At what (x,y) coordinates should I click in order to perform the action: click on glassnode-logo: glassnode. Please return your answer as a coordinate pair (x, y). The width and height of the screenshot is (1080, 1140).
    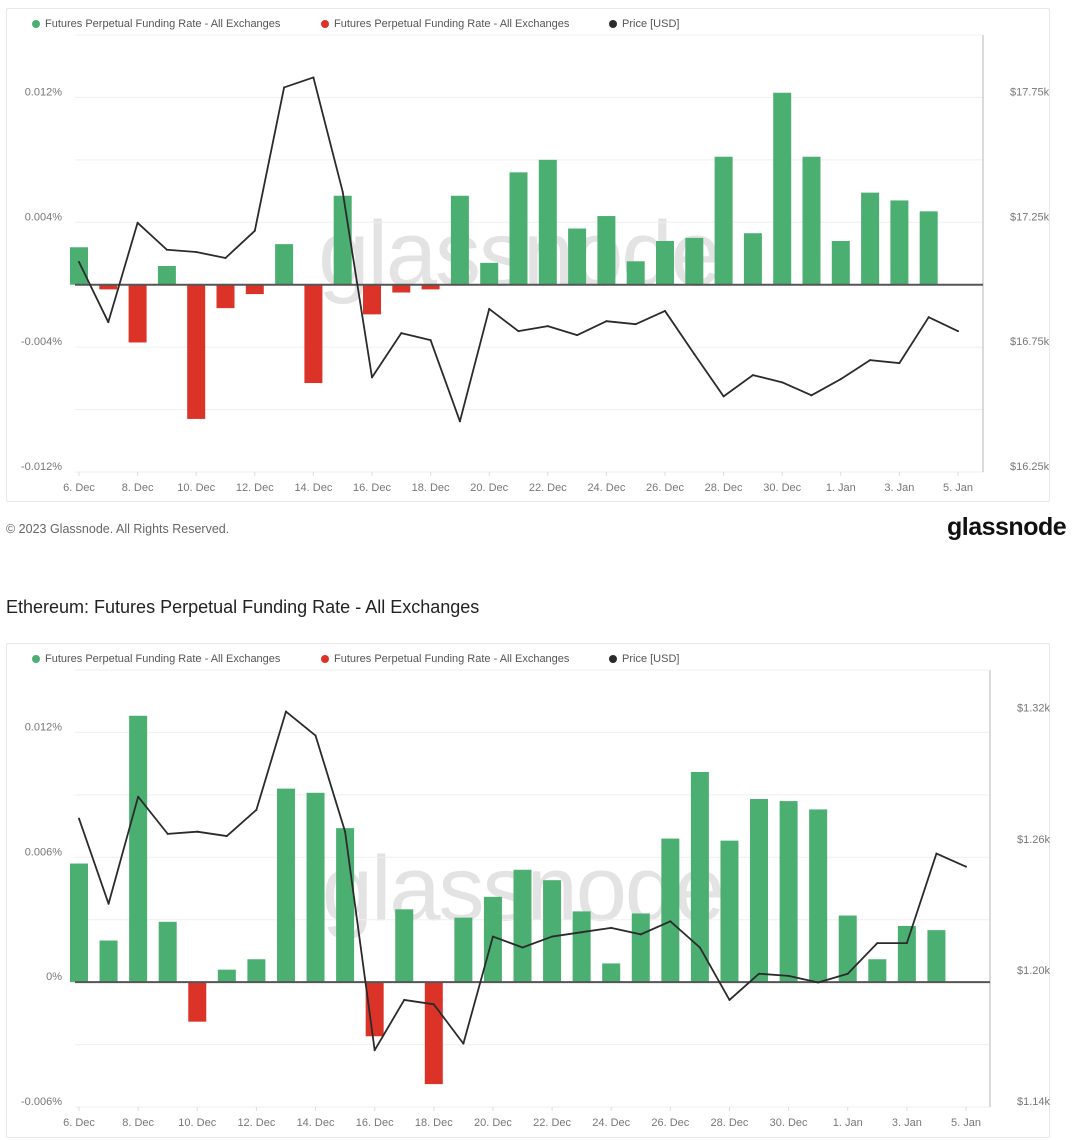
    Looking at the image, I should click on (1007, 527).